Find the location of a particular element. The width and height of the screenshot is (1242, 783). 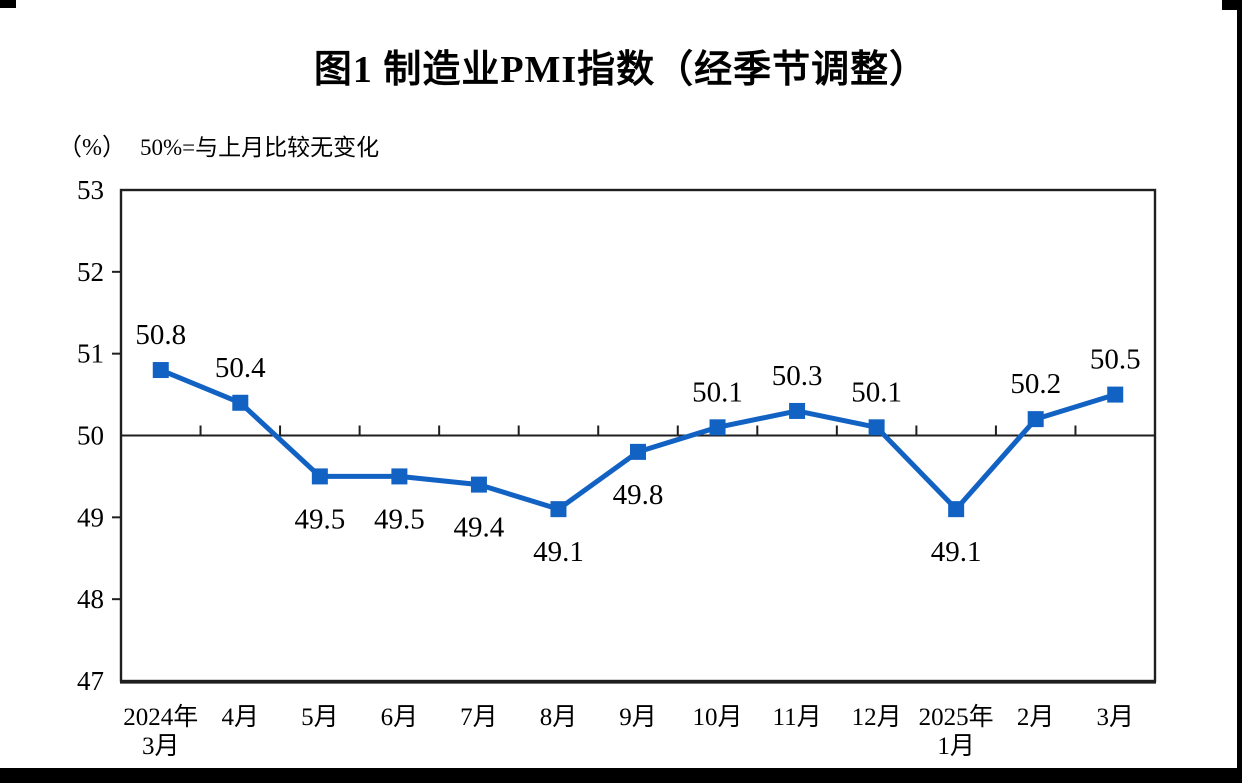

x-axis-tick-label: 10月 is located at coordinates (718, 717).